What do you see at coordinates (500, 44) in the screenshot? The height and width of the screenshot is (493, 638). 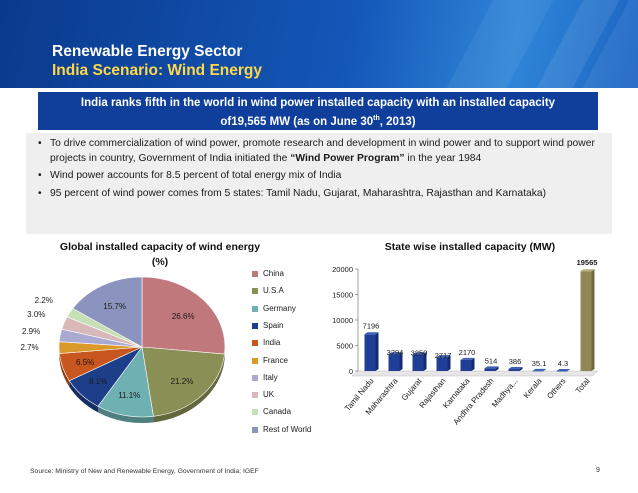 I see `header-stripe` at bounding box center [500, 44].